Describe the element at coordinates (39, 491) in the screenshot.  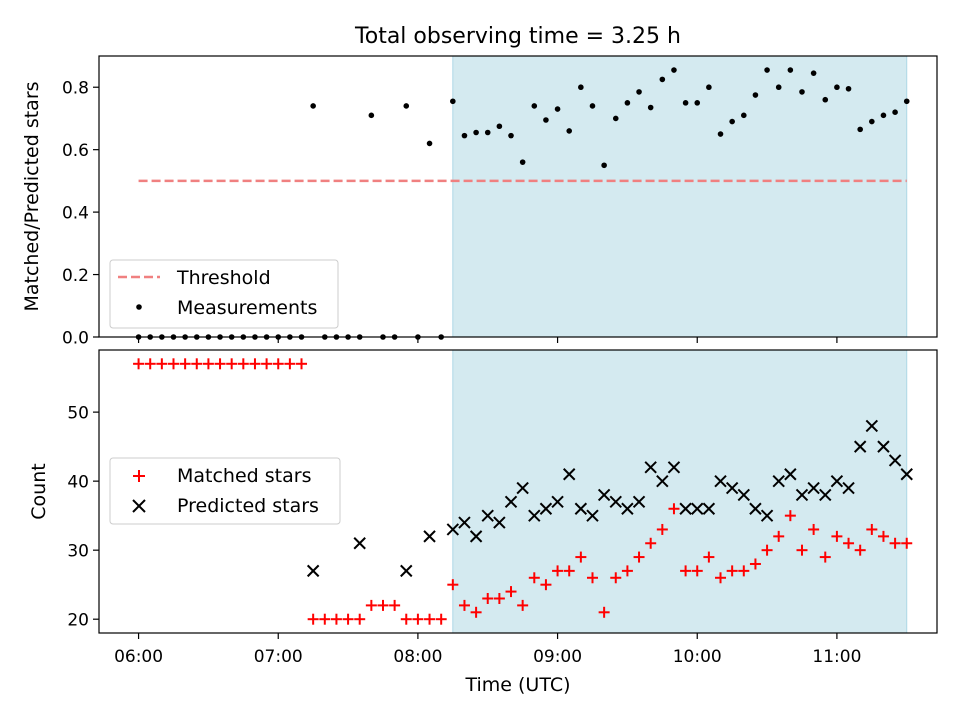
I see `count-y-axis-label: Count` at that location.